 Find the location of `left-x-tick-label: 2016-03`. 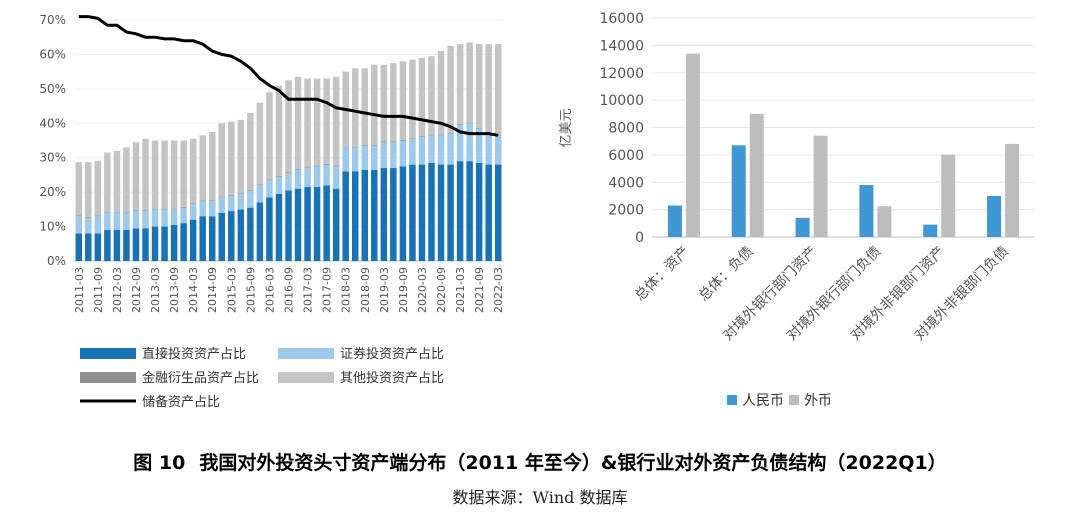

left-x-tick-label: 2016-03 is located at coordinates (269, 290).